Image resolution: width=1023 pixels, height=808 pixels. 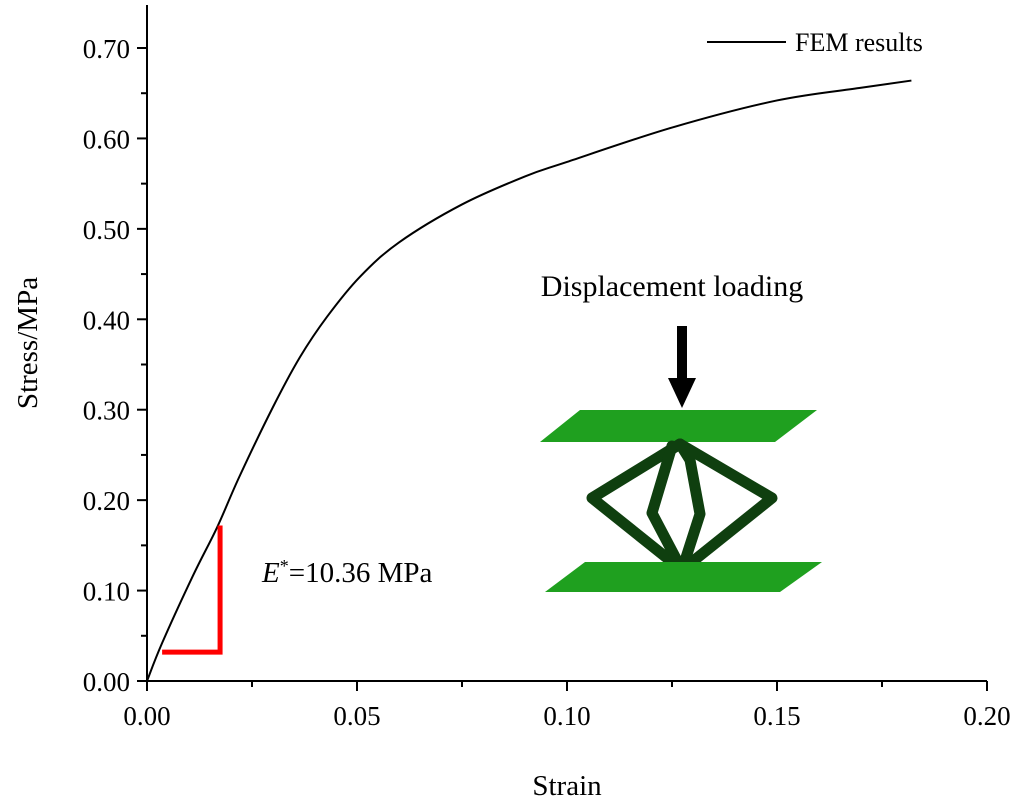 What do you see at coordinates (106, 320) in the screenshot?
I see `y-tick-label: 0.40` at bounding box center [106, 320].